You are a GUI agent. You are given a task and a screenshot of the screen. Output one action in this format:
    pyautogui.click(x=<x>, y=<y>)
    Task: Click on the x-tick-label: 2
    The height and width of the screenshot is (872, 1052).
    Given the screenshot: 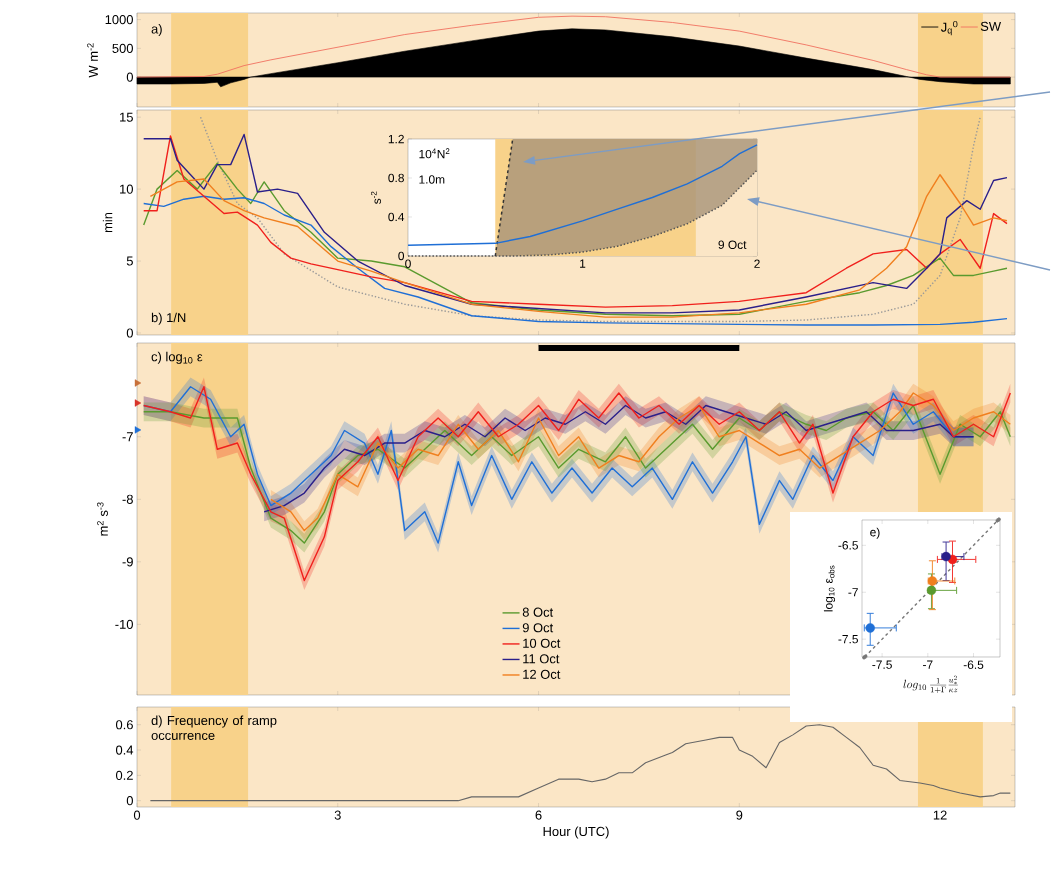 What is the action you would take?
    pyautogui.click(x=757, y=263)
    